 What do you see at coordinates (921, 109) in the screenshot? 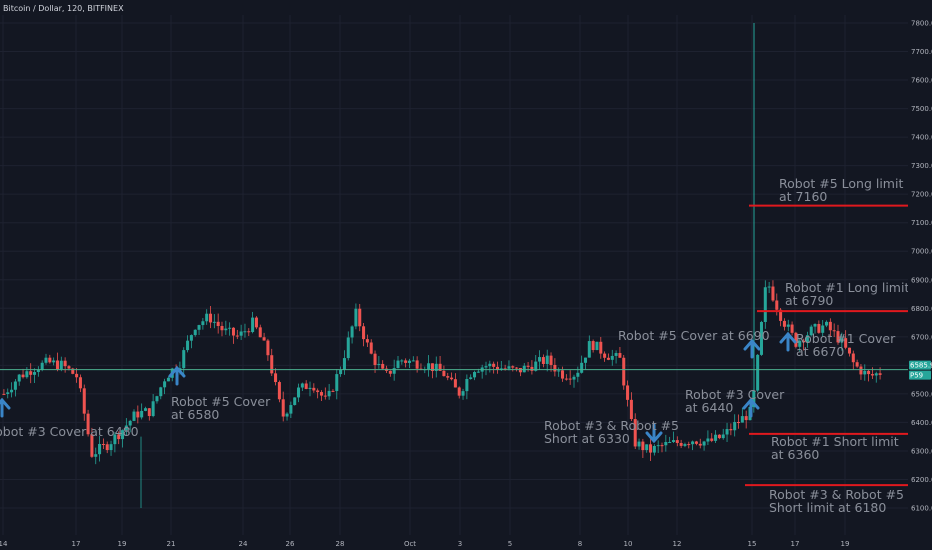
I see `y-tick-label: 7500.0` at bounding box center [921, 109].